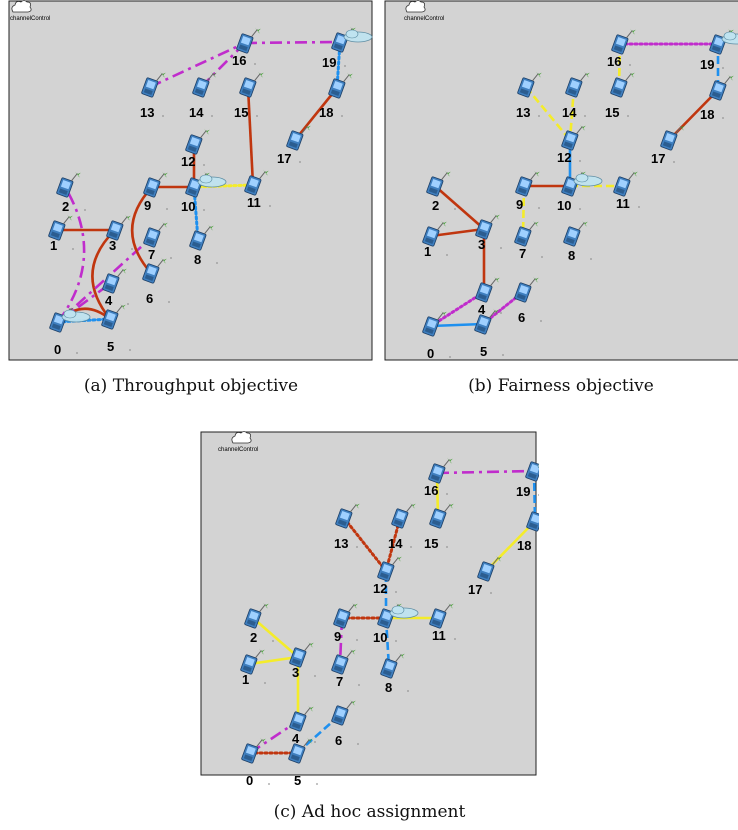 This screenshot has height=830, width=738. What do you see at coordinates (435, 205) in the screenshot?
I see `node-label: 2` at bounding box center [435, 205].